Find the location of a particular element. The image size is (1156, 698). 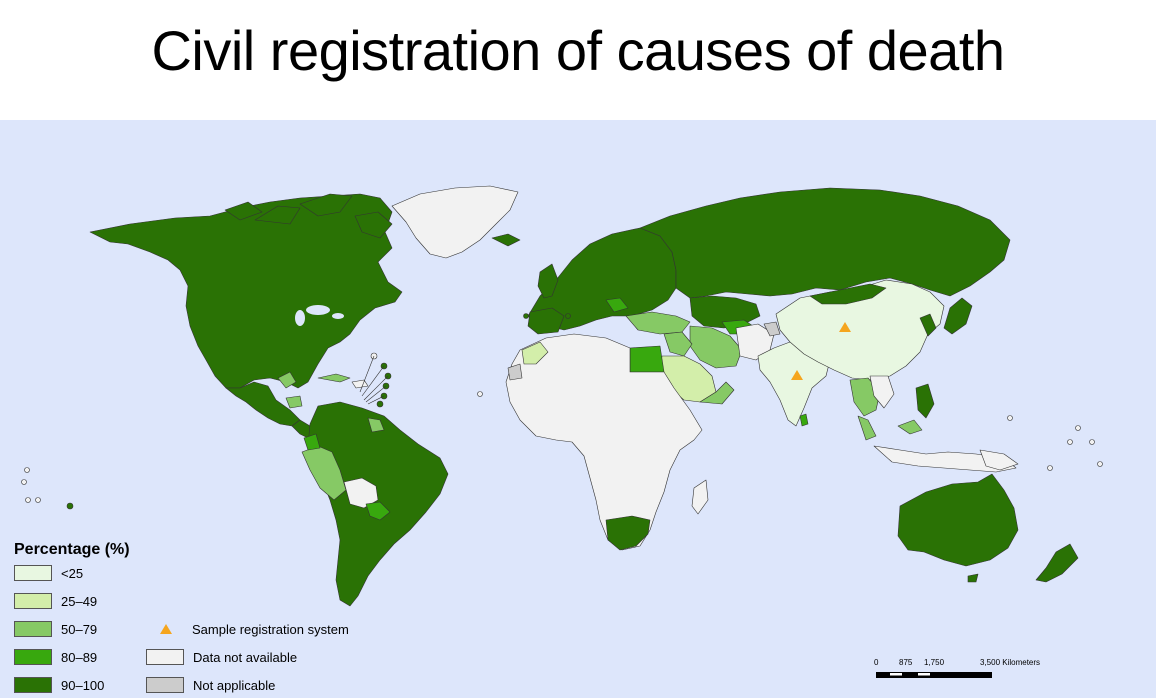

region-kashmir is located at coordinates (772, 329).